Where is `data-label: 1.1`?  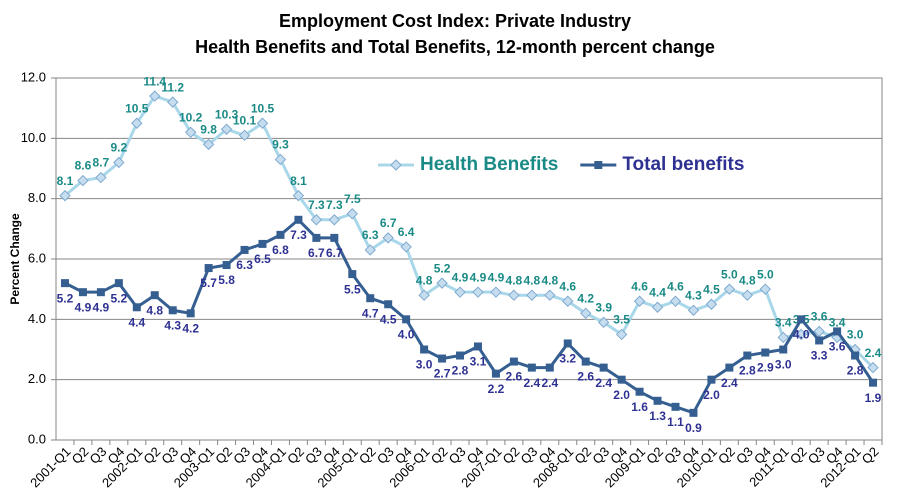
data-label: 1.1 is located at coordinates (675, 422).